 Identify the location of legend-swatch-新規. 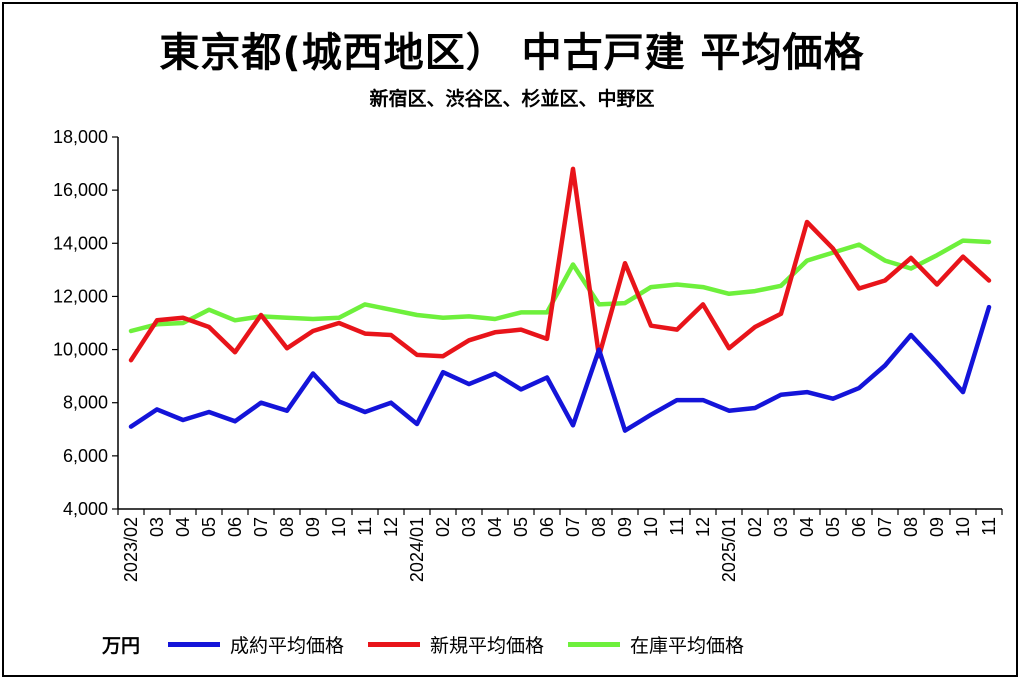
(394, 644).